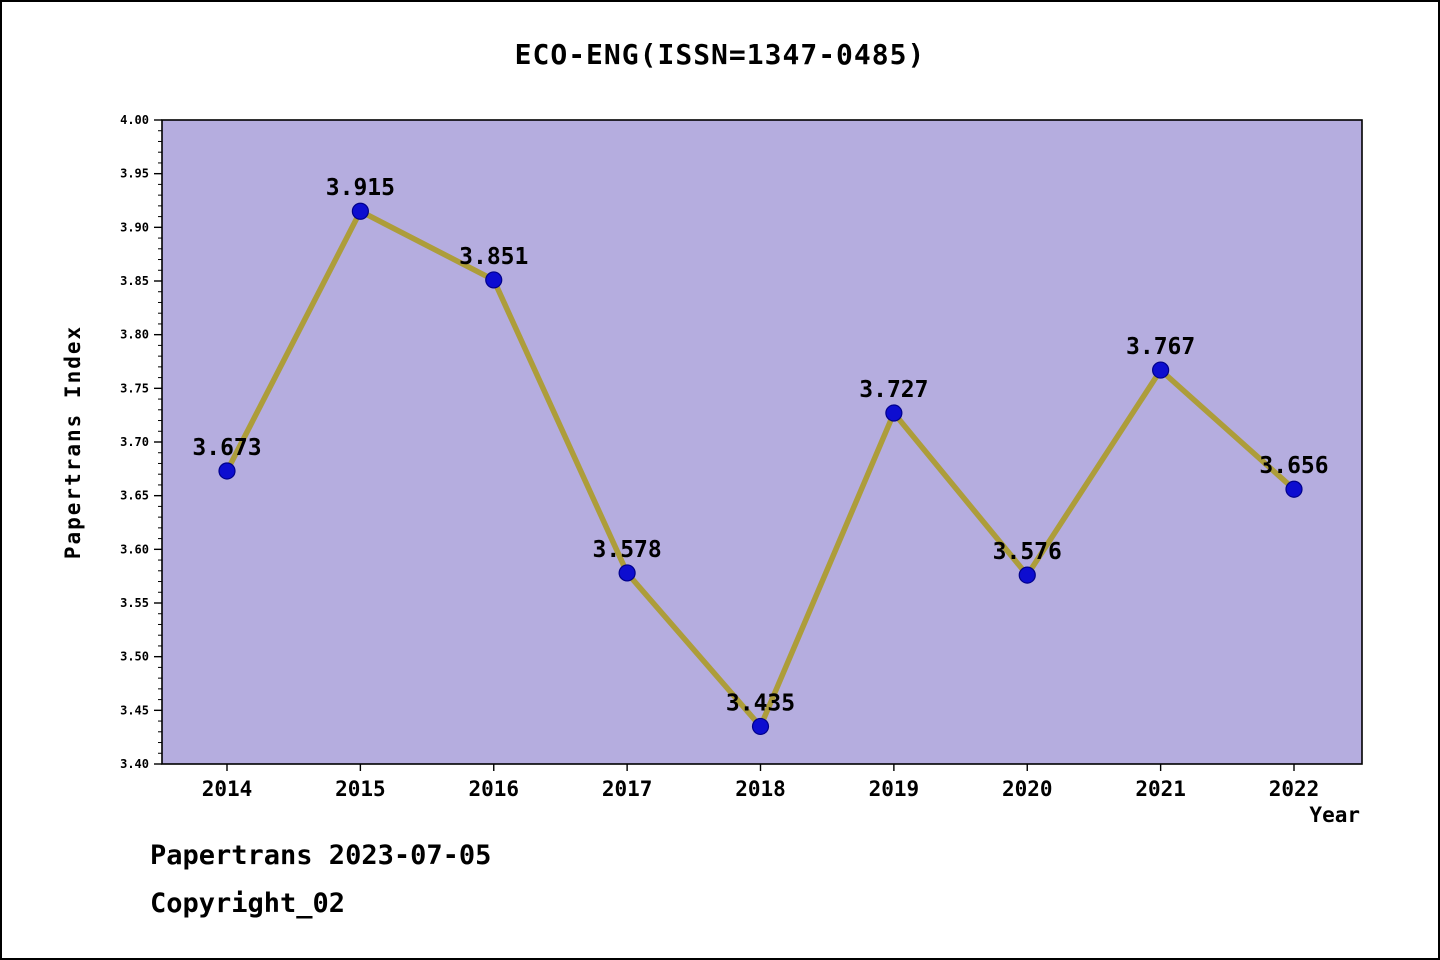  What do you see at coordinates (1027, 789) in the screenshot?
I see `x-tick-label: 2020` at bounding box center [1027, 789].